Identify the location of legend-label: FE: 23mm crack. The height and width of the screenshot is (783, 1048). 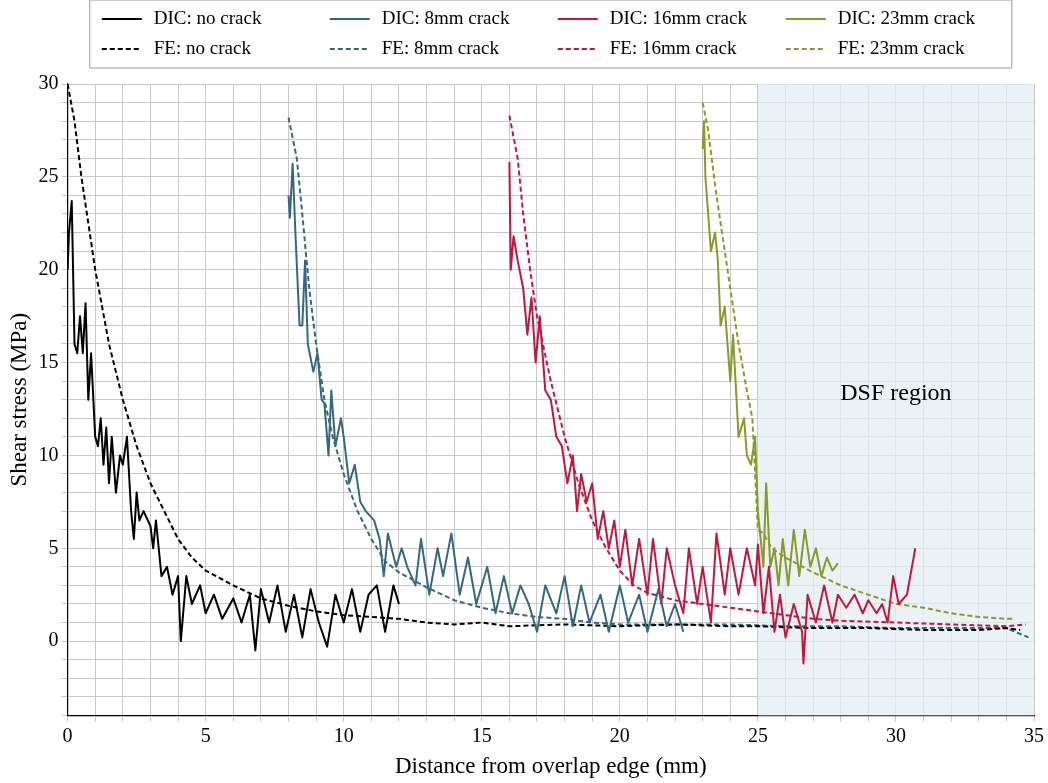
(901, 47).